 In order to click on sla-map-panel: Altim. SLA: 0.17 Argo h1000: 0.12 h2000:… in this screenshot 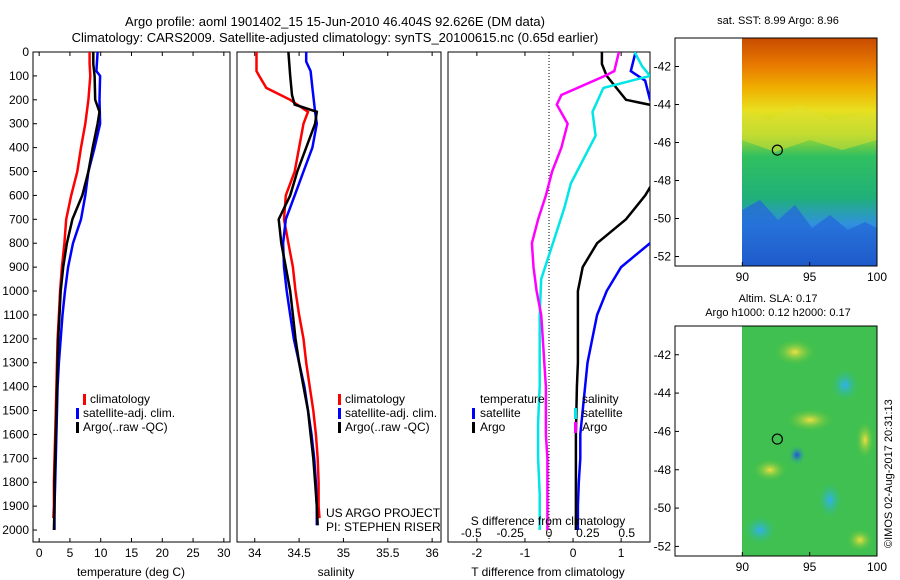, I will do `click(771, 433)`.